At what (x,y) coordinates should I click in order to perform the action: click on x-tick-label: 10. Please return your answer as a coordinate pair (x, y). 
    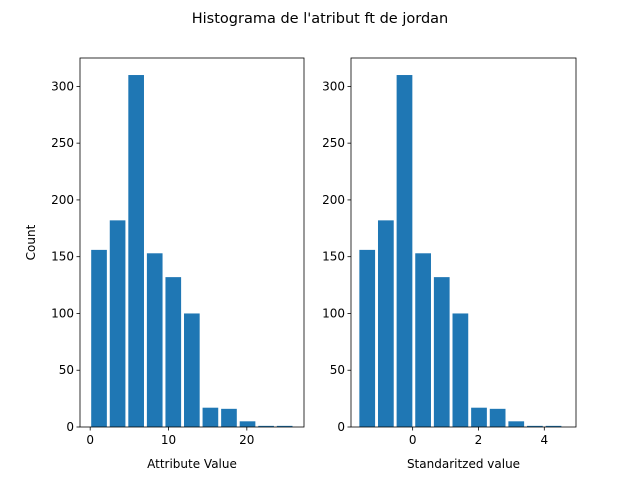
    Looking at the image, I should click on (168, 440).